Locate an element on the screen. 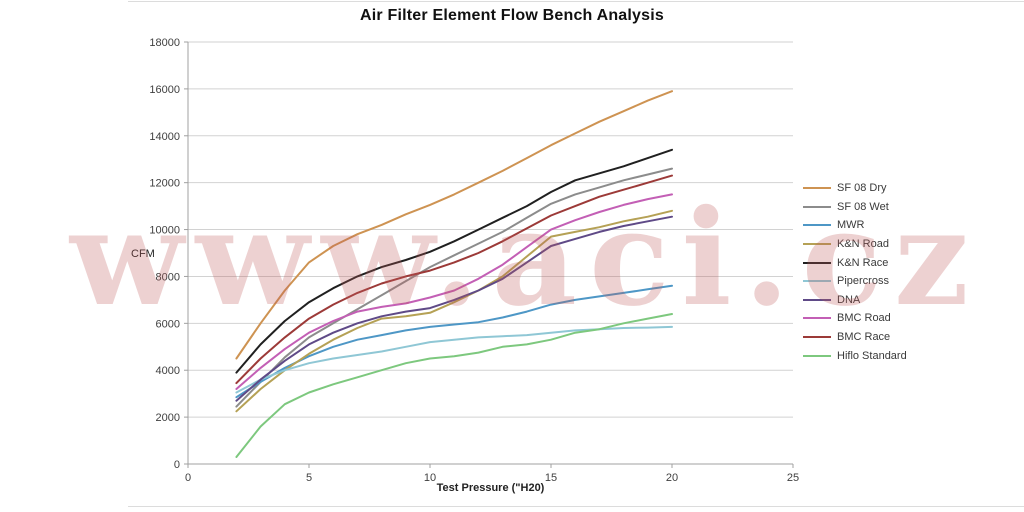 The width and height of the screenshot is (1024, 512). legend-label: DNA is located at coordinates (849, 299).